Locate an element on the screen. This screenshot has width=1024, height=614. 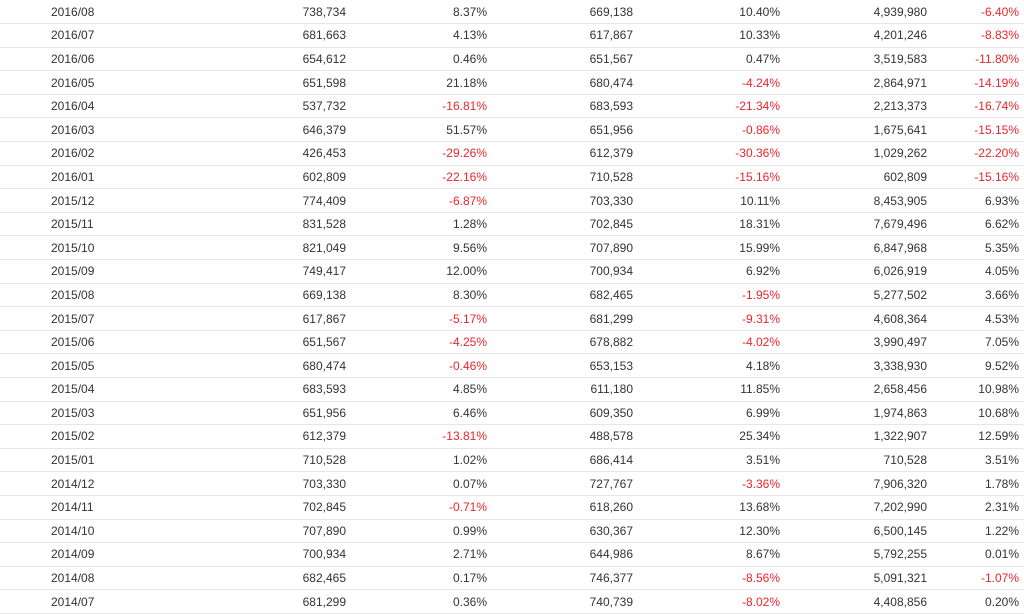
cumulative-cell: 5,792,255 is located at coordinates (853, 554).